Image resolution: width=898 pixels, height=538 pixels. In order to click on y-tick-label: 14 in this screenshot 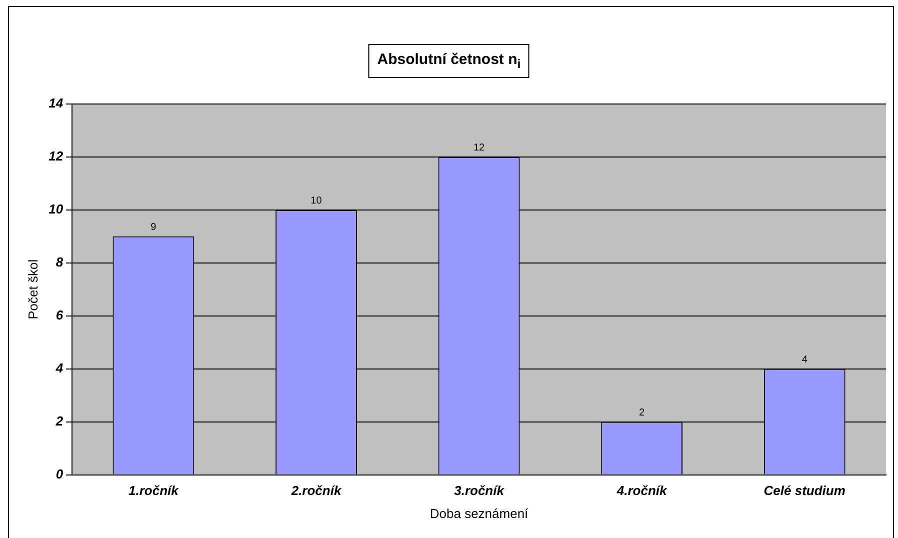, I will do `click(56, 103)`.